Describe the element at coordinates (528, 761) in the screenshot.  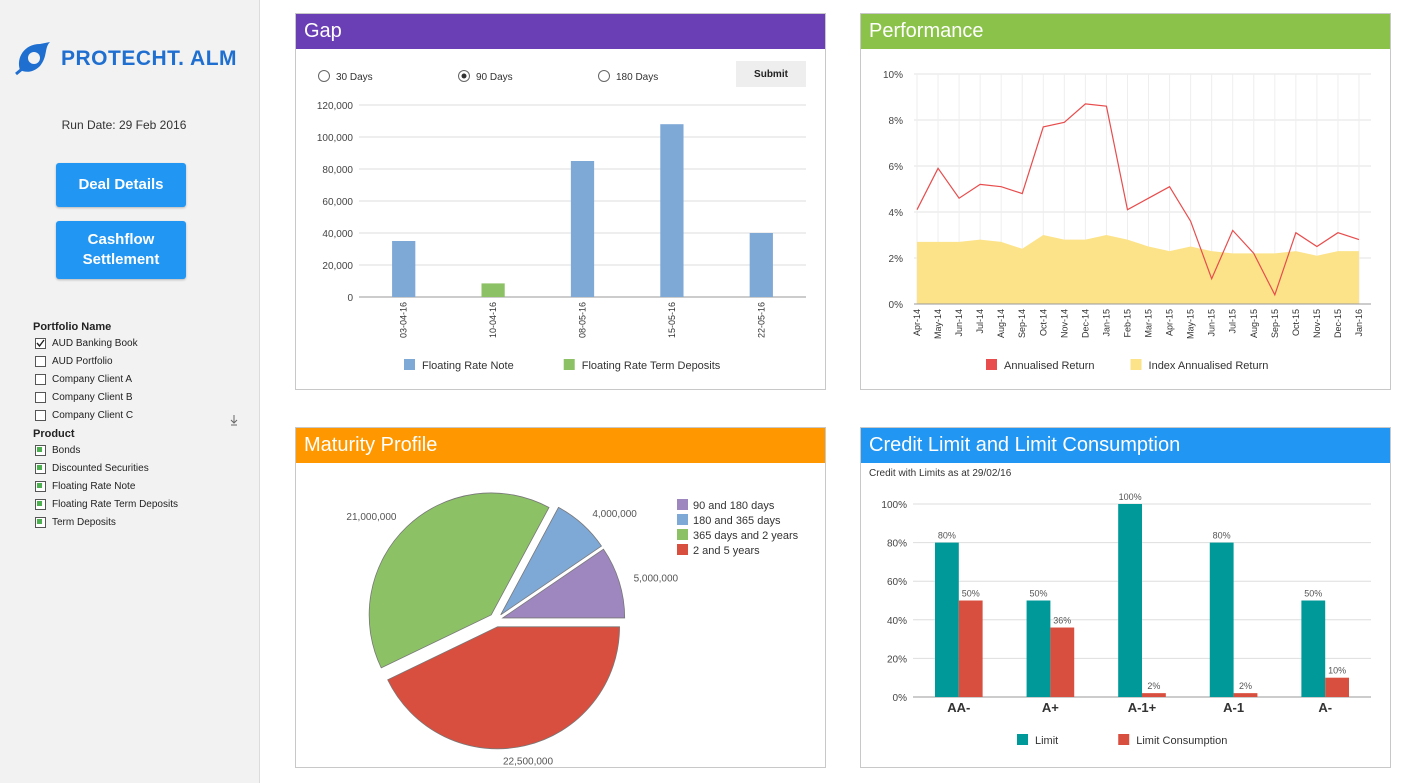
I see `pie-label: 22,500,000` at that location.